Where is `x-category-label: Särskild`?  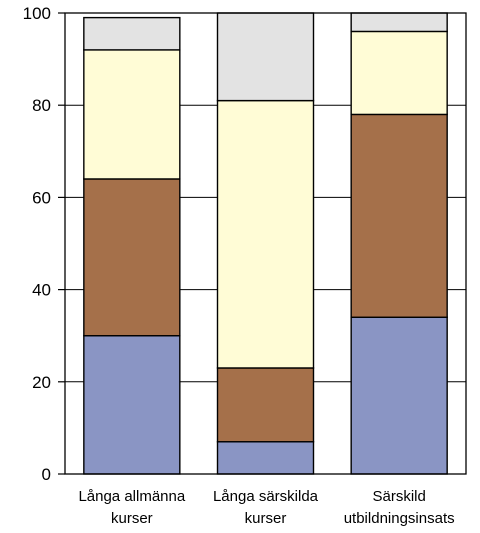
x-category-label: Särskild is located at coordinates (398, 496).